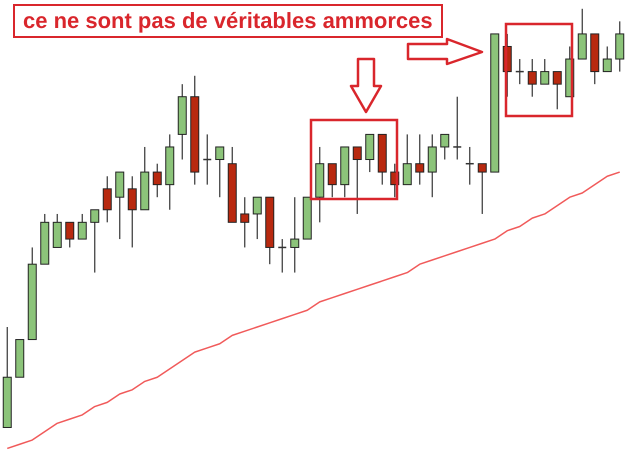 Image resolution: width=636 pixels, height=466 pixels. What do you see at coordinates (228, 21) in the screenshot?
I see `annotation: ce ne sont pas de véritables ammorces` at bounding box center [228, 21].